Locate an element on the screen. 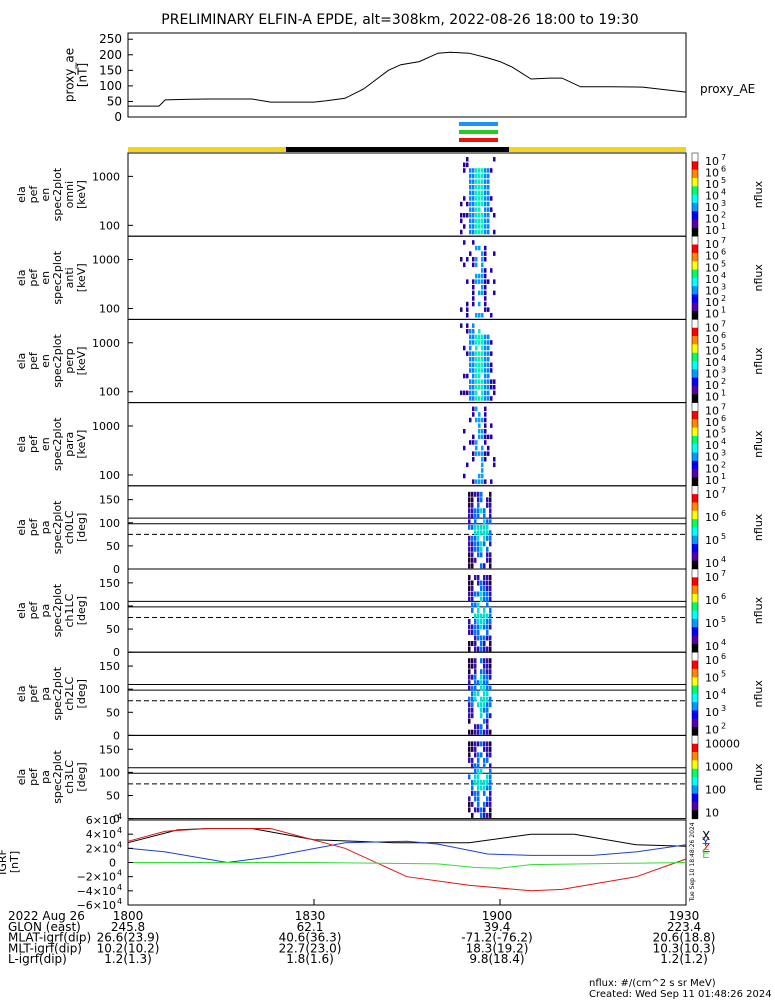 The image size is (775, 1000). colorbar-tick-exp: 4 is located at coordinates (723, 691).